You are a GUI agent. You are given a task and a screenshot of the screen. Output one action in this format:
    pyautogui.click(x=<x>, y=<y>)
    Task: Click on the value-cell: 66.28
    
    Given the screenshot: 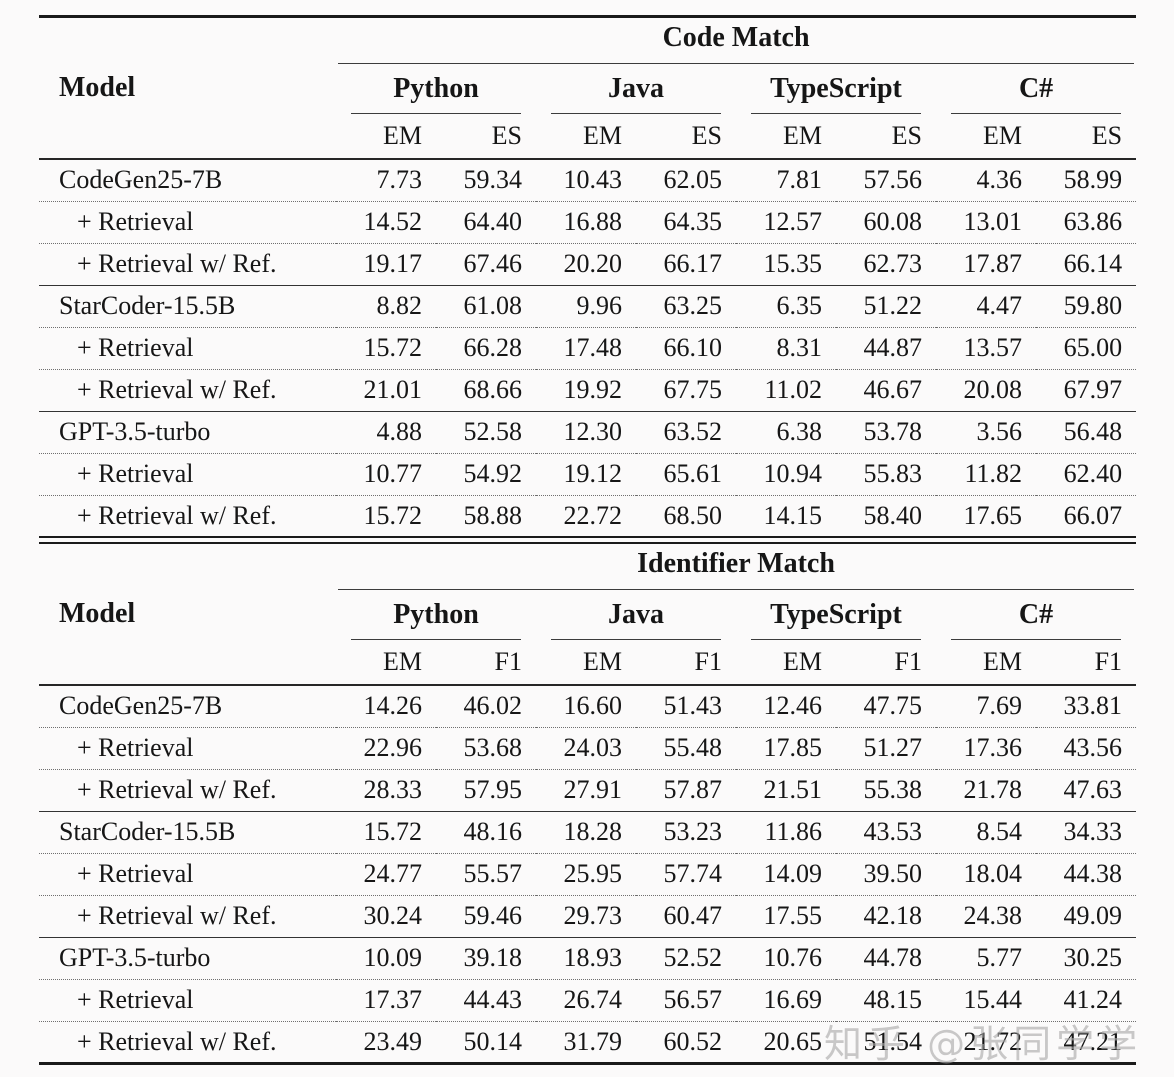 What is the action you would take?
    pyautogui.click(x=486, y=347)
    